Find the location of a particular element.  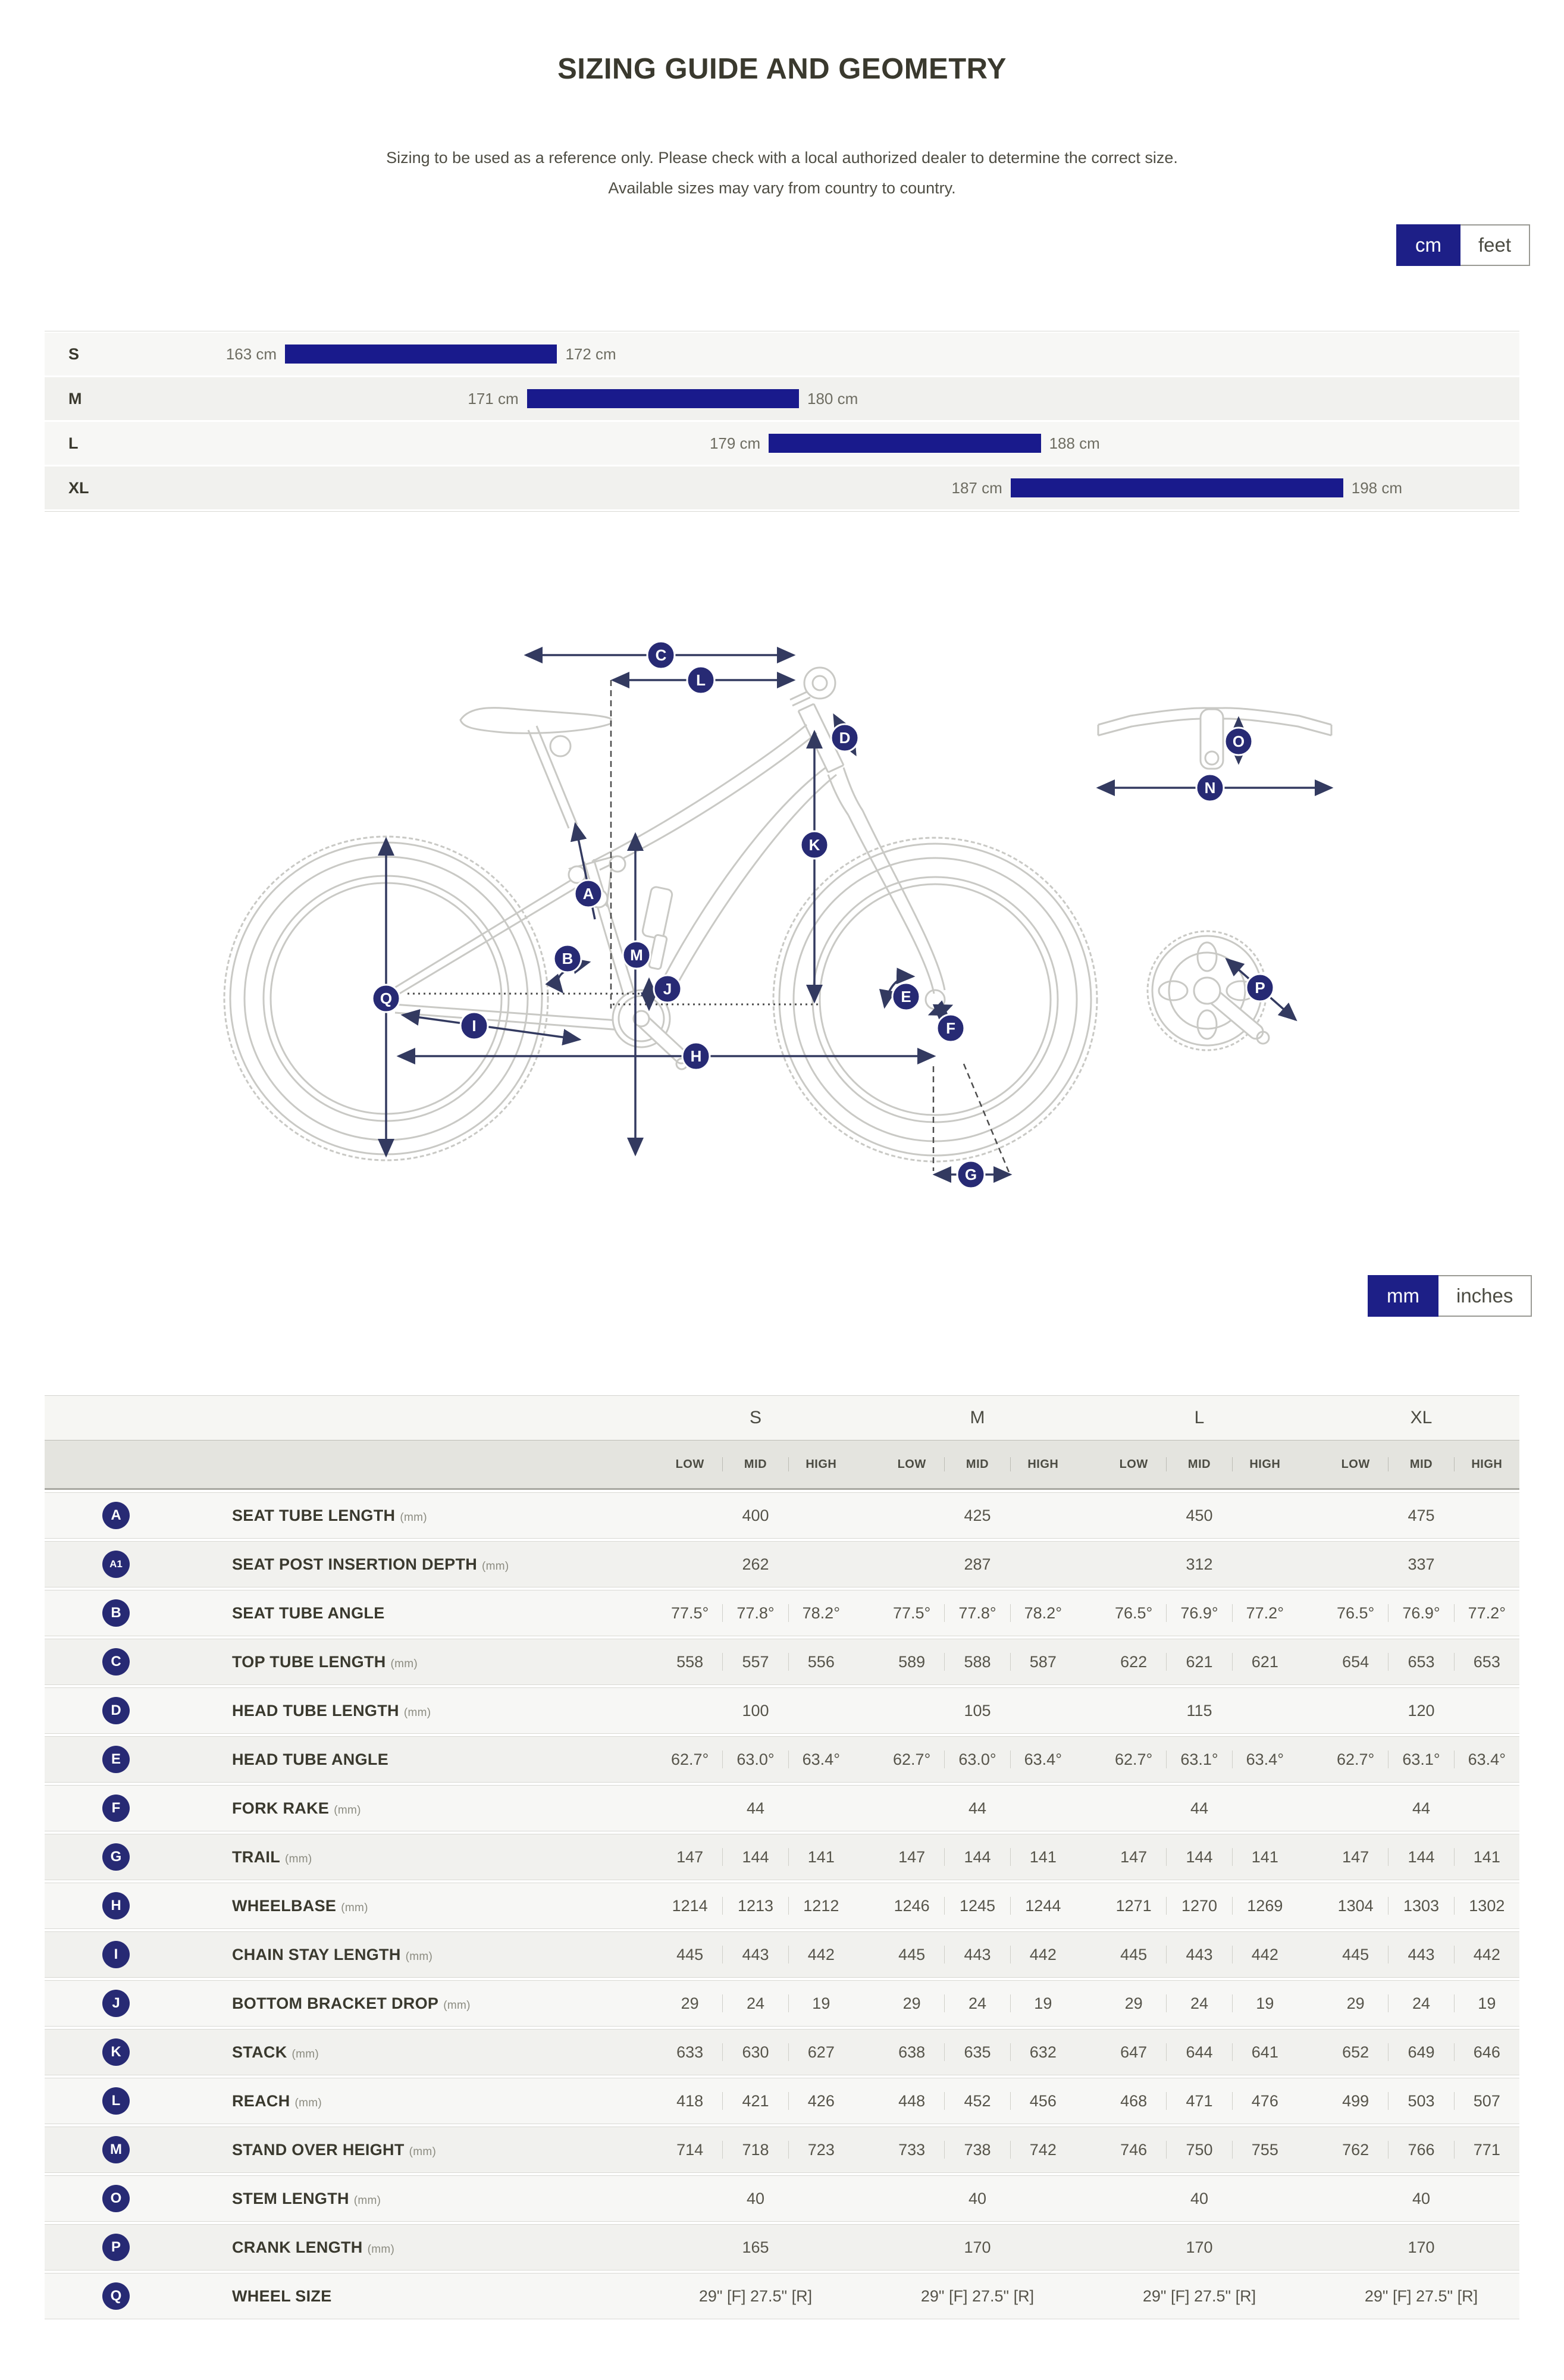

position-header-high: HIGH is located at coordinates (1043, 1464).